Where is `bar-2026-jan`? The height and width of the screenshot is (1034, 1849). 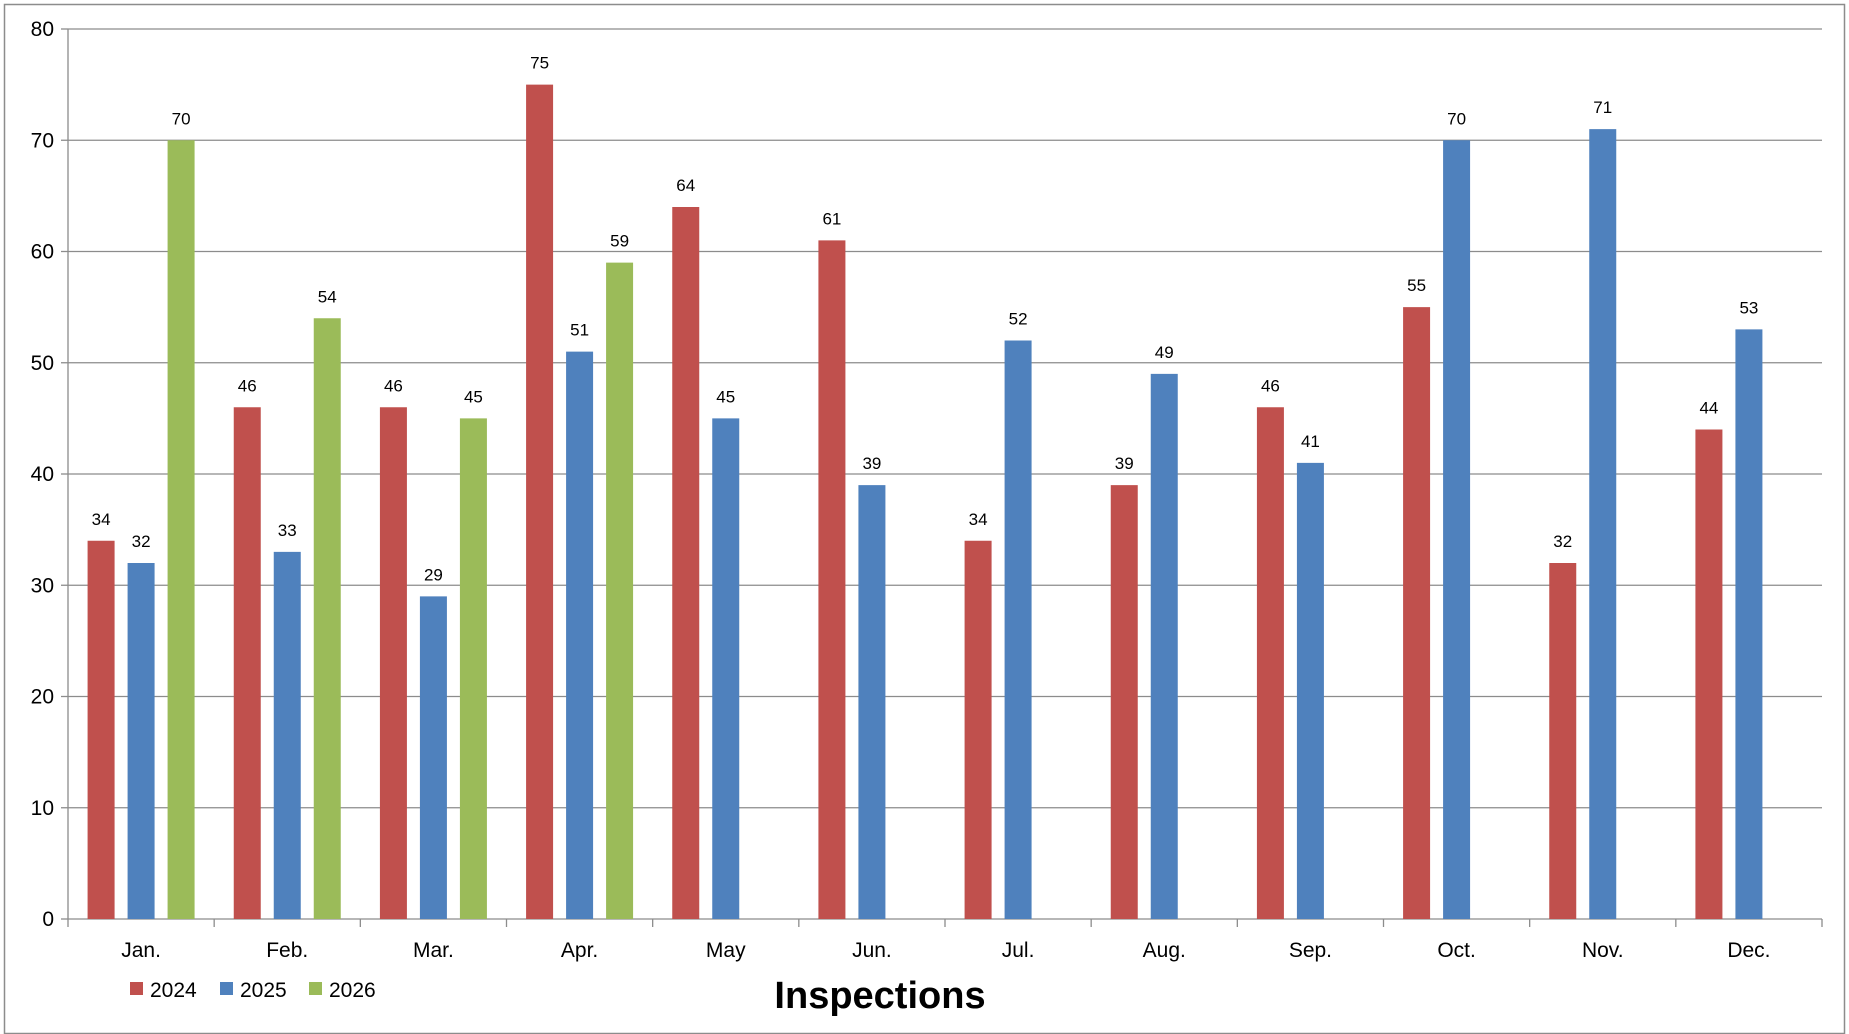
bar-2026-jan is located at coordinates (181, 529).